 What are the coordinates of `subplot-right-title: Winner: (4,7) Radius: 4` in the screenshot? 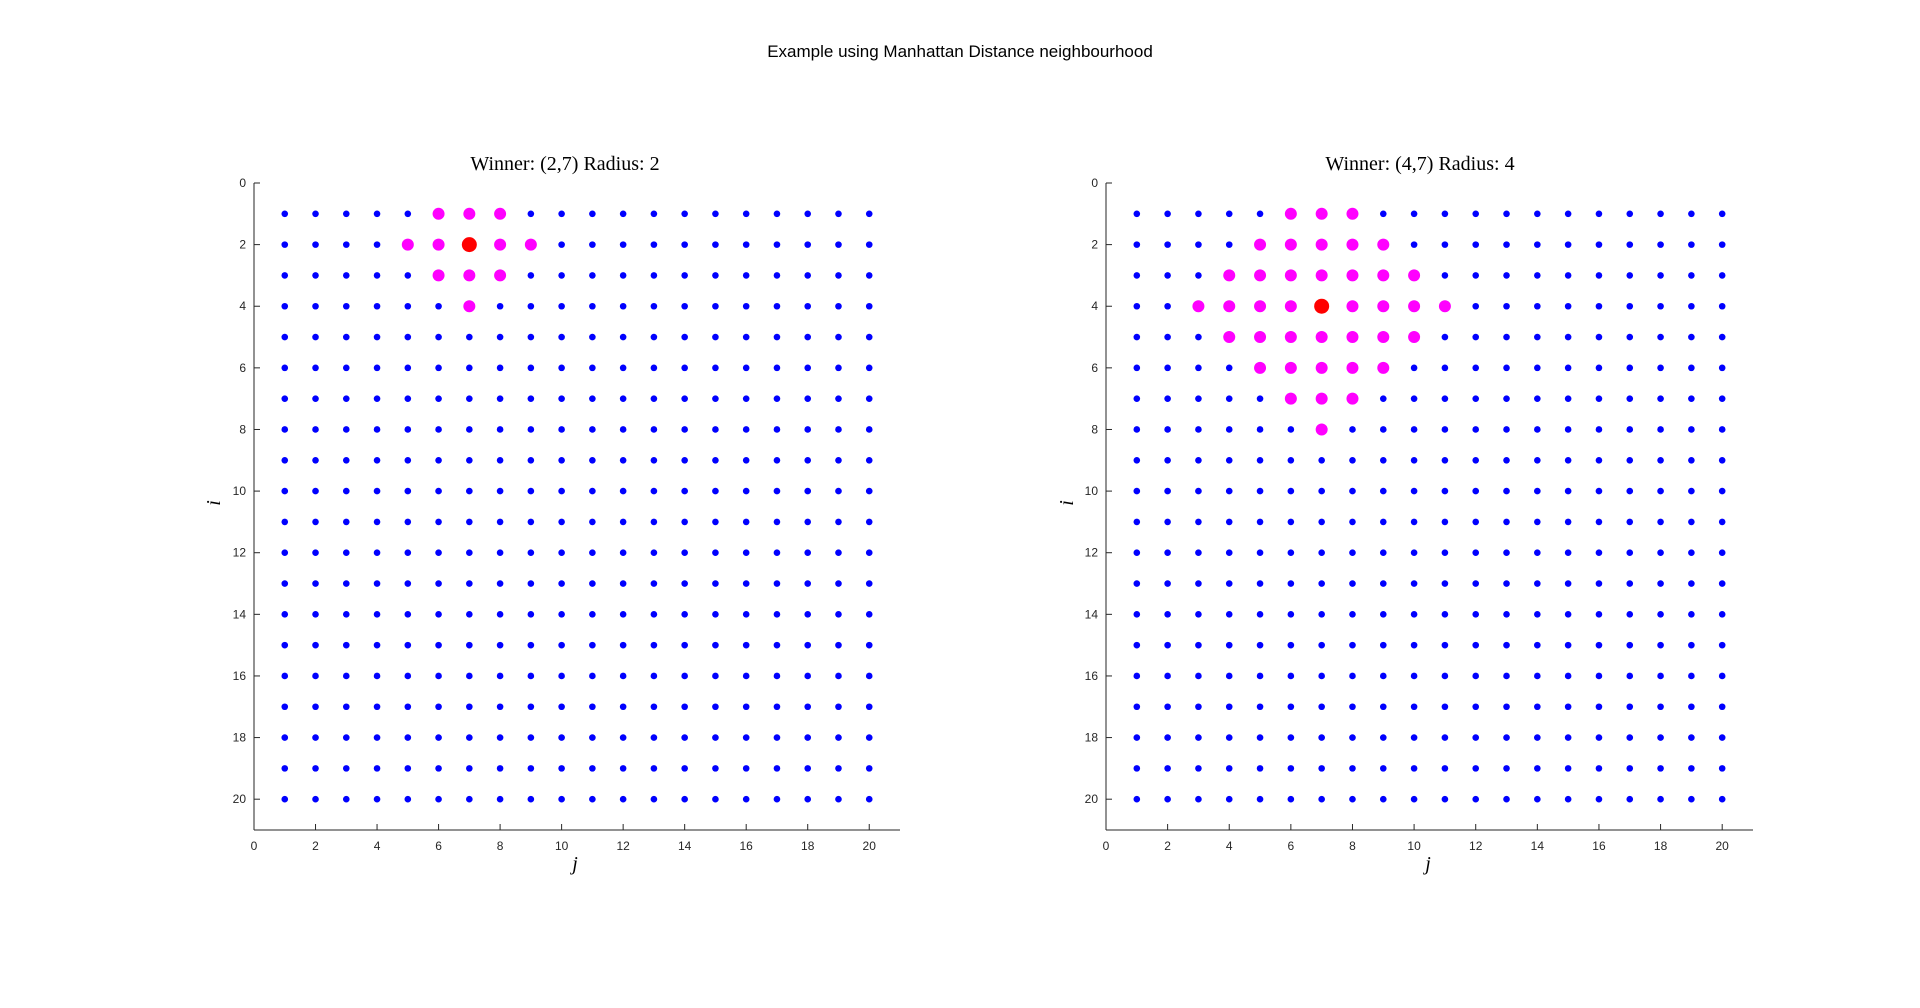 It's located at (1419, 164).